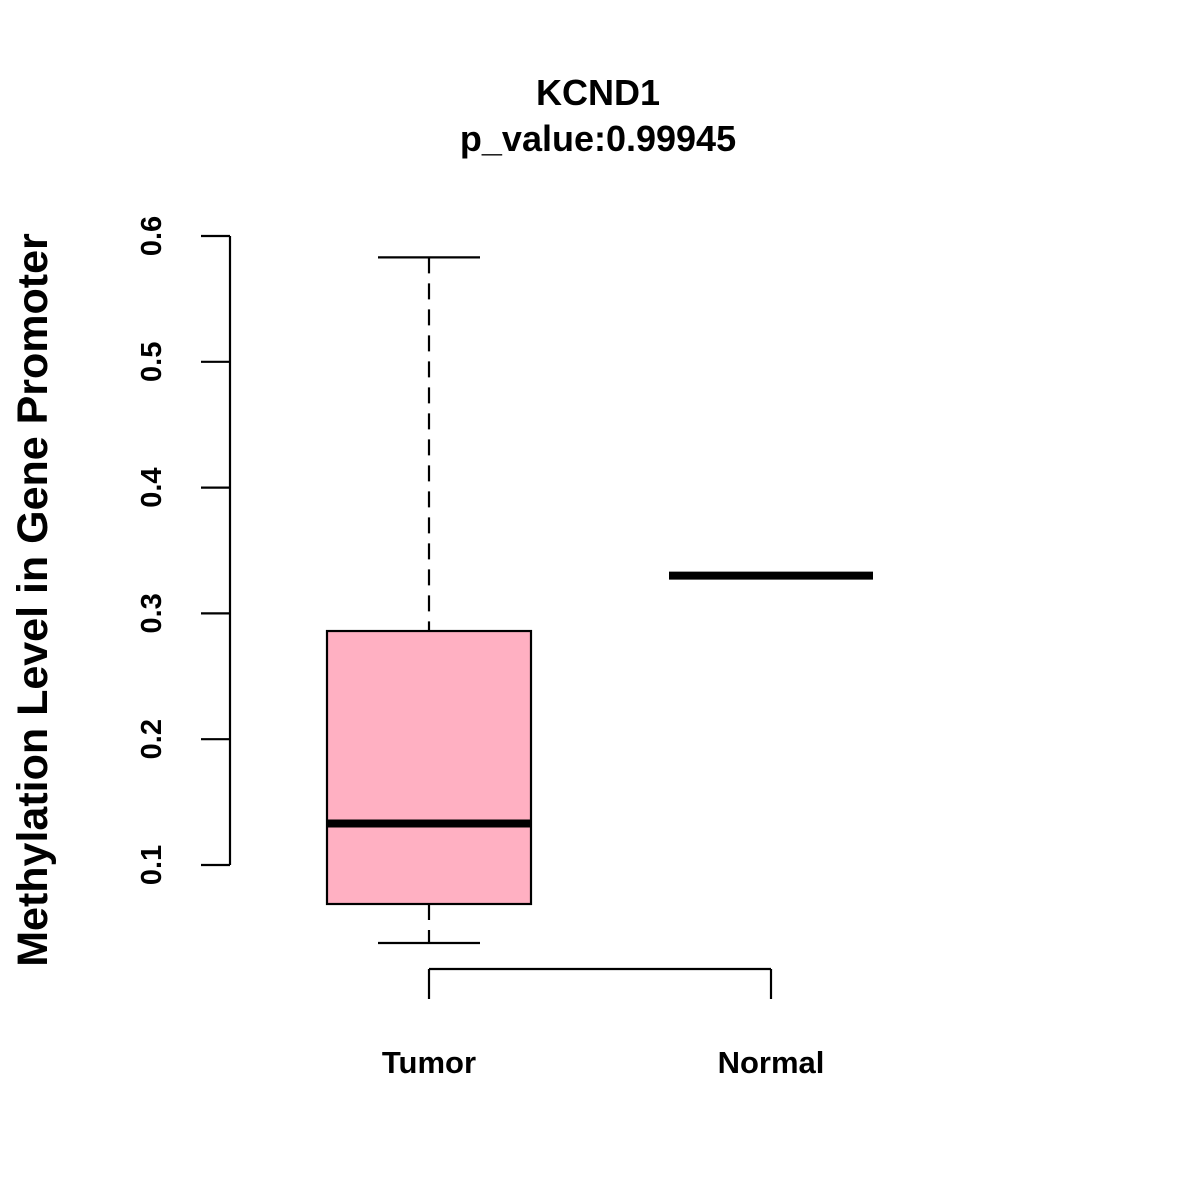  I want to click on x-tick-label: Normal, so click(771, 1062).